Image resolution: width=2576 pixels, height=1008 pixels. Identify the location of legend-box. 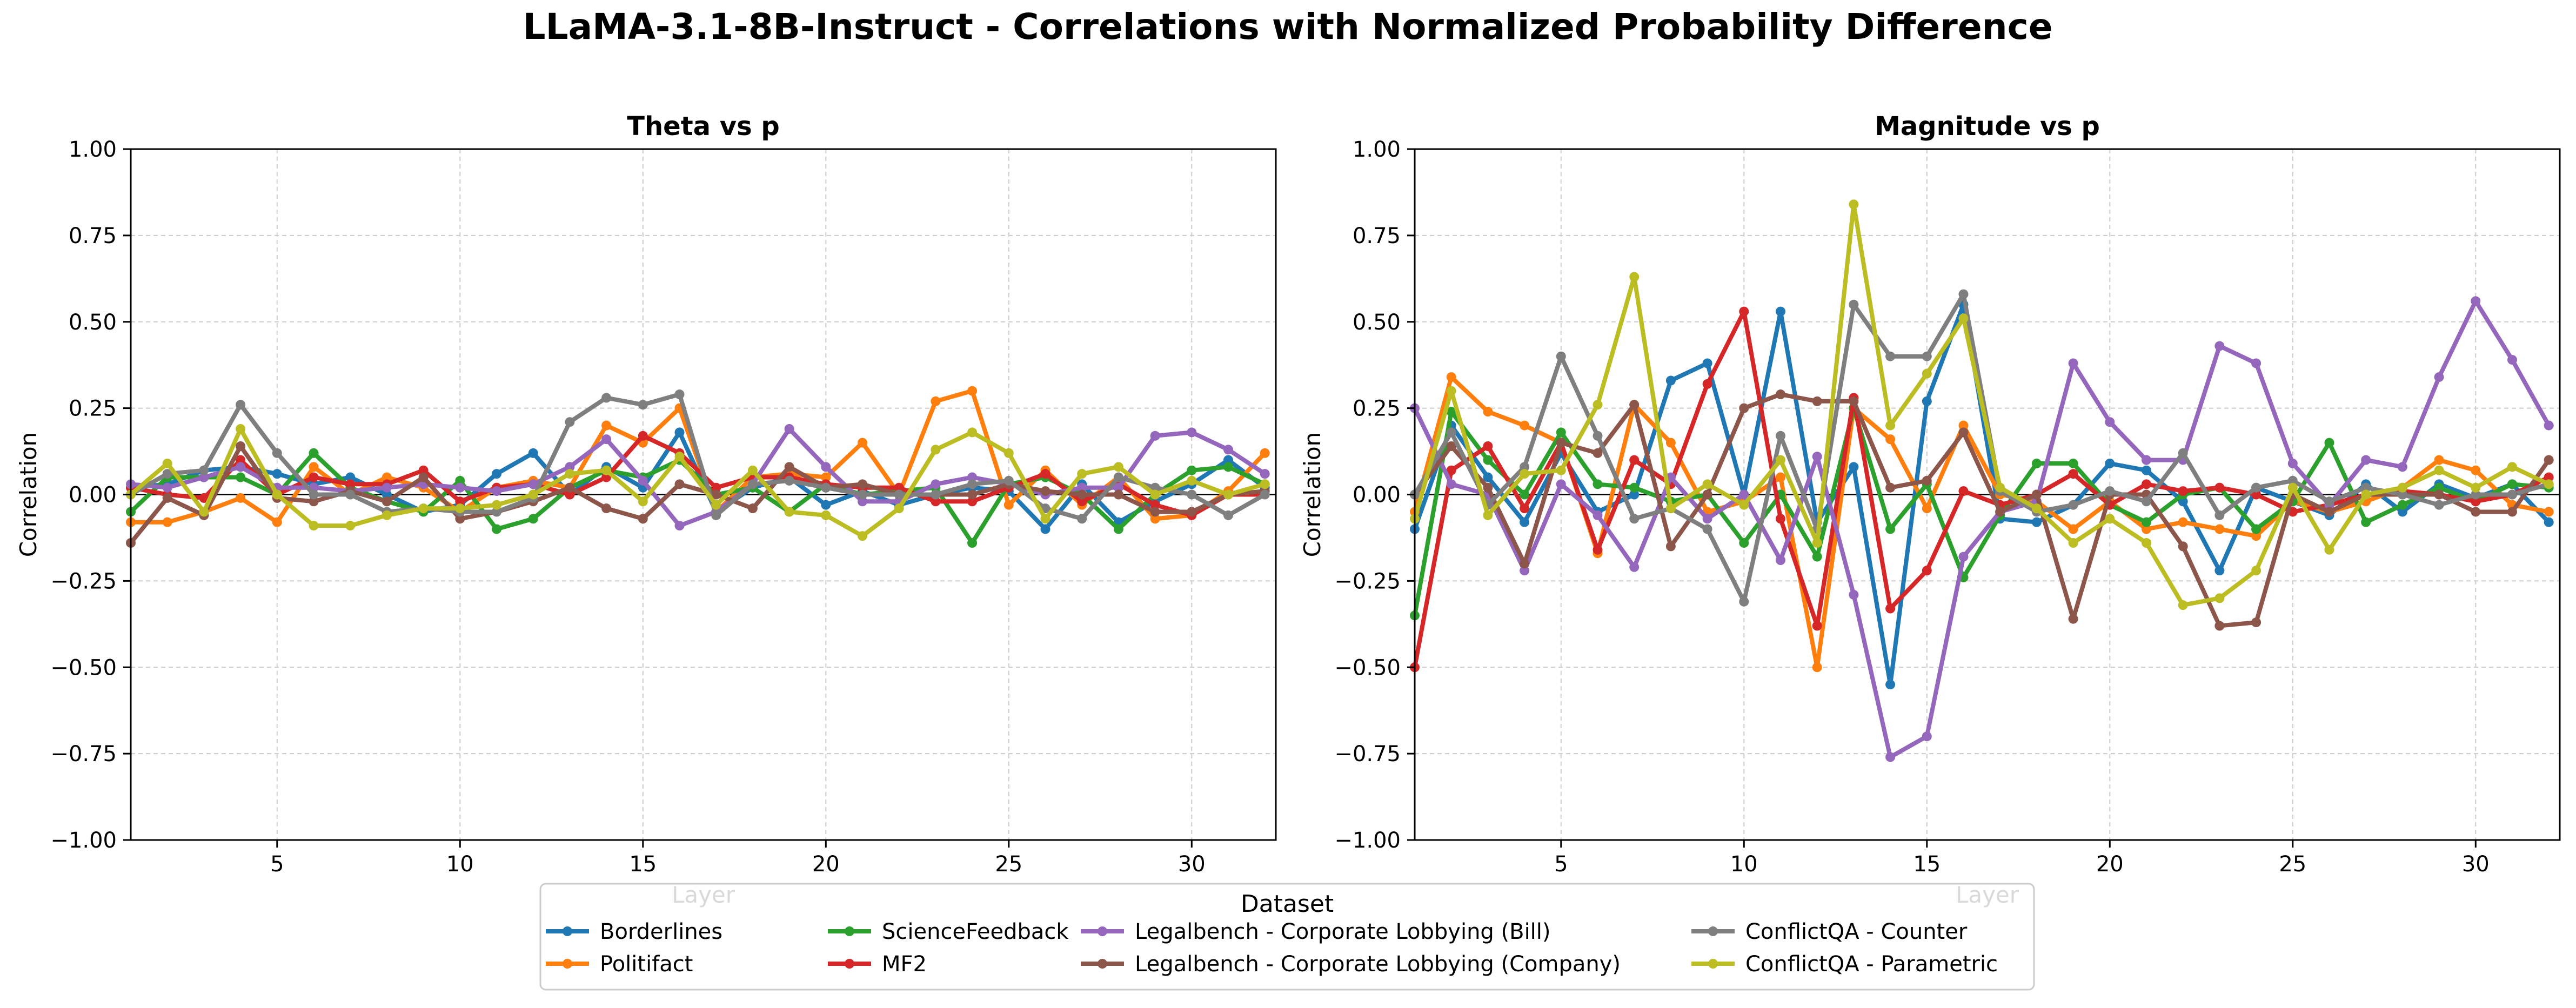
(1287, 937).